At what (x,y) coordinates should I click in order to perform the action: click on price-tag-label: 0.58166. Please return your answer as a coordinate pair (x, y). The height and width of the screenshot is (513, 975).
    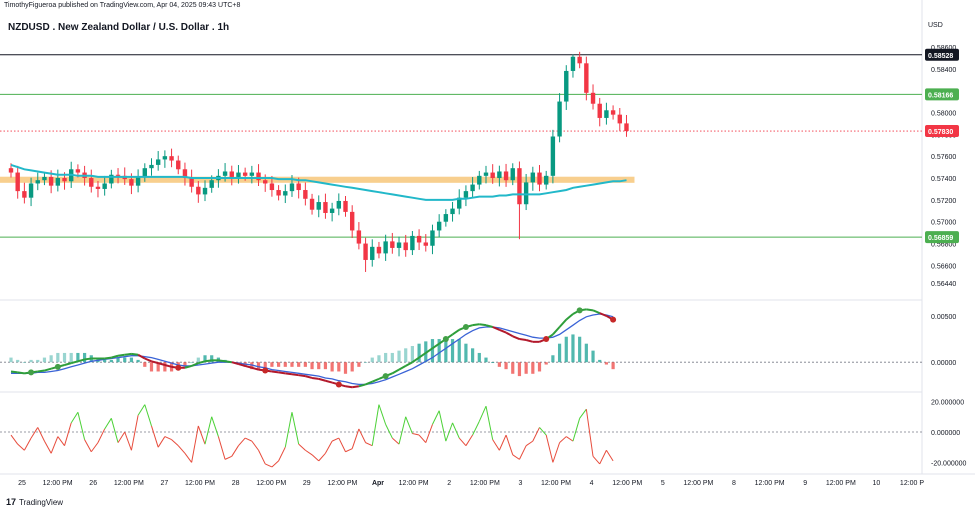
    Looking at the image, I should click on (940, 95).